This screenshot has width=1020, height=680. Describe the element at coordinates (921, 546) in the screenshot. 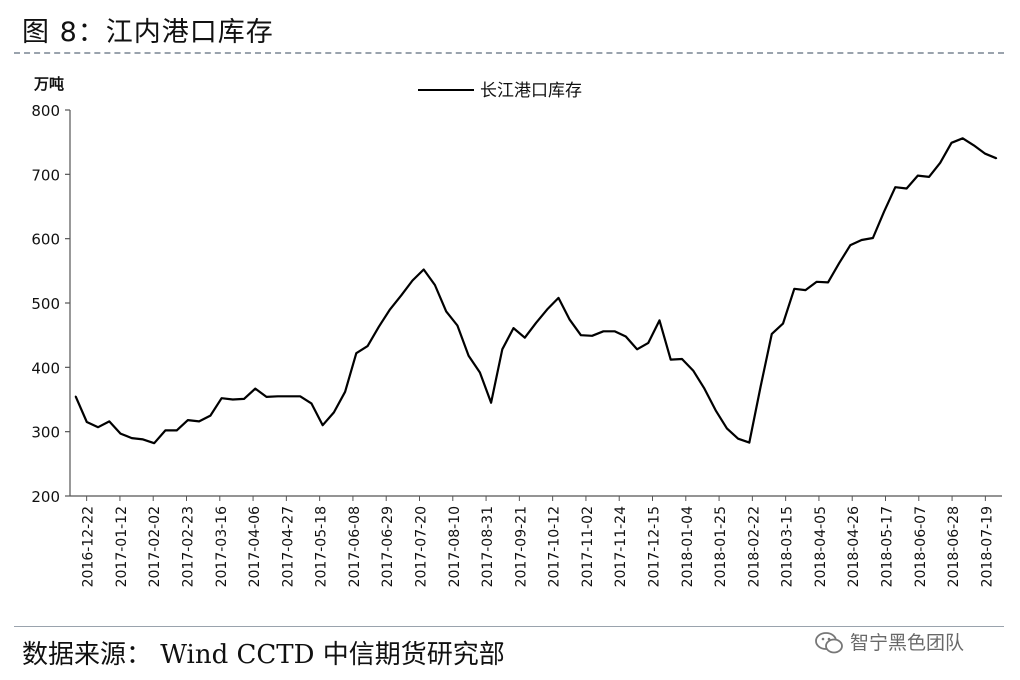

I see `x-tick-label: 2018-06-07` at that location.